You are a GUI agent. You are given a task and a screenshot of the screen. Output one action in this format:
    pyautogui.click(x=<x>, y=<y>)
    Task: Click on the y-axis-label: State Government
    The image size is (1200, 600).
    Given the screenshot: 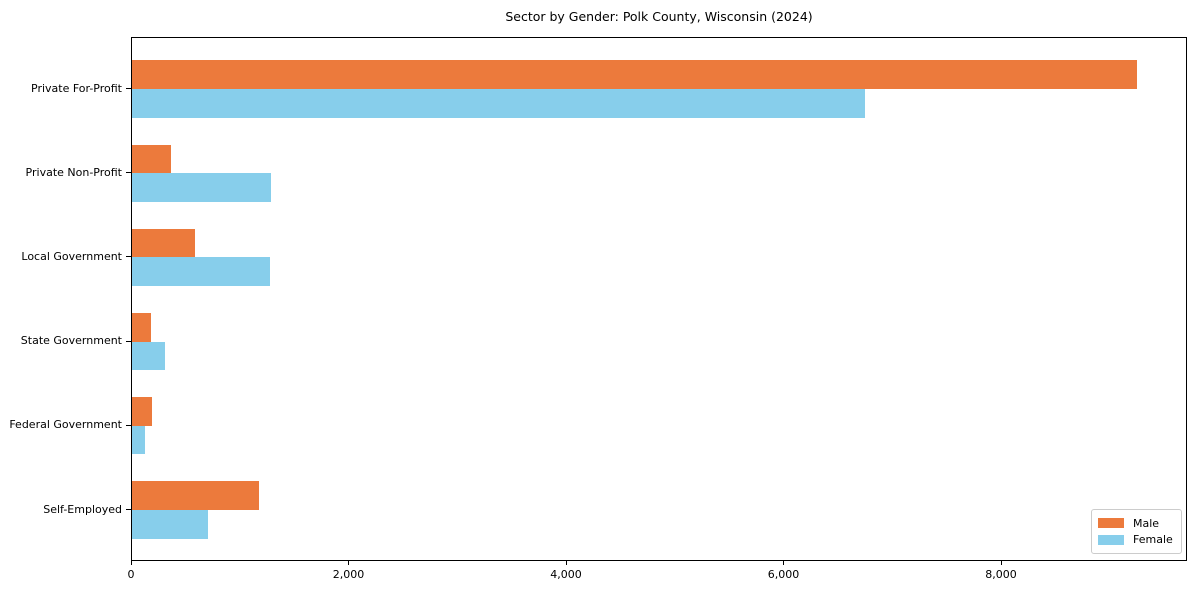 What is the action you would take?
    pyautogui.click(x=71, y=341)
    